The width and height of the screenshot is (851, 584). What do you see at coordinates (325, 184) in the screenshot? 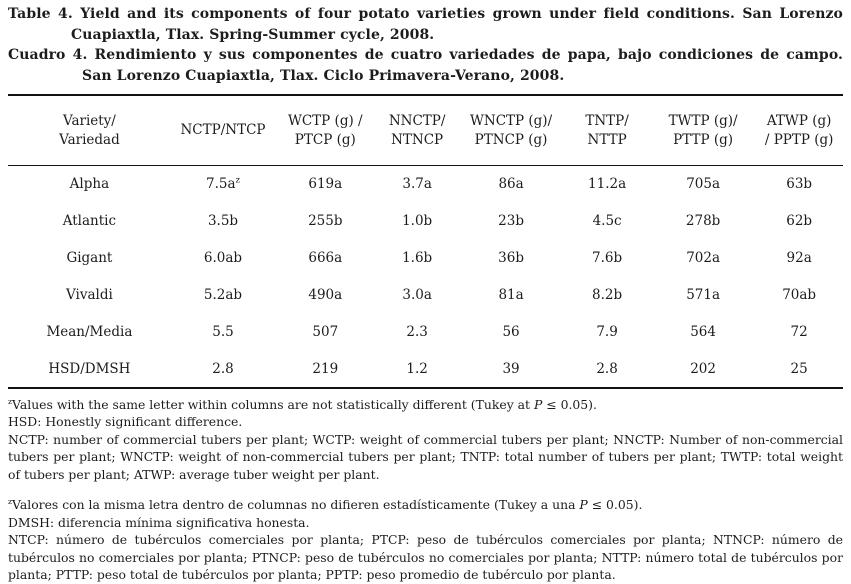
I see `table-cell: 619a` at bounding box center [325, 184].